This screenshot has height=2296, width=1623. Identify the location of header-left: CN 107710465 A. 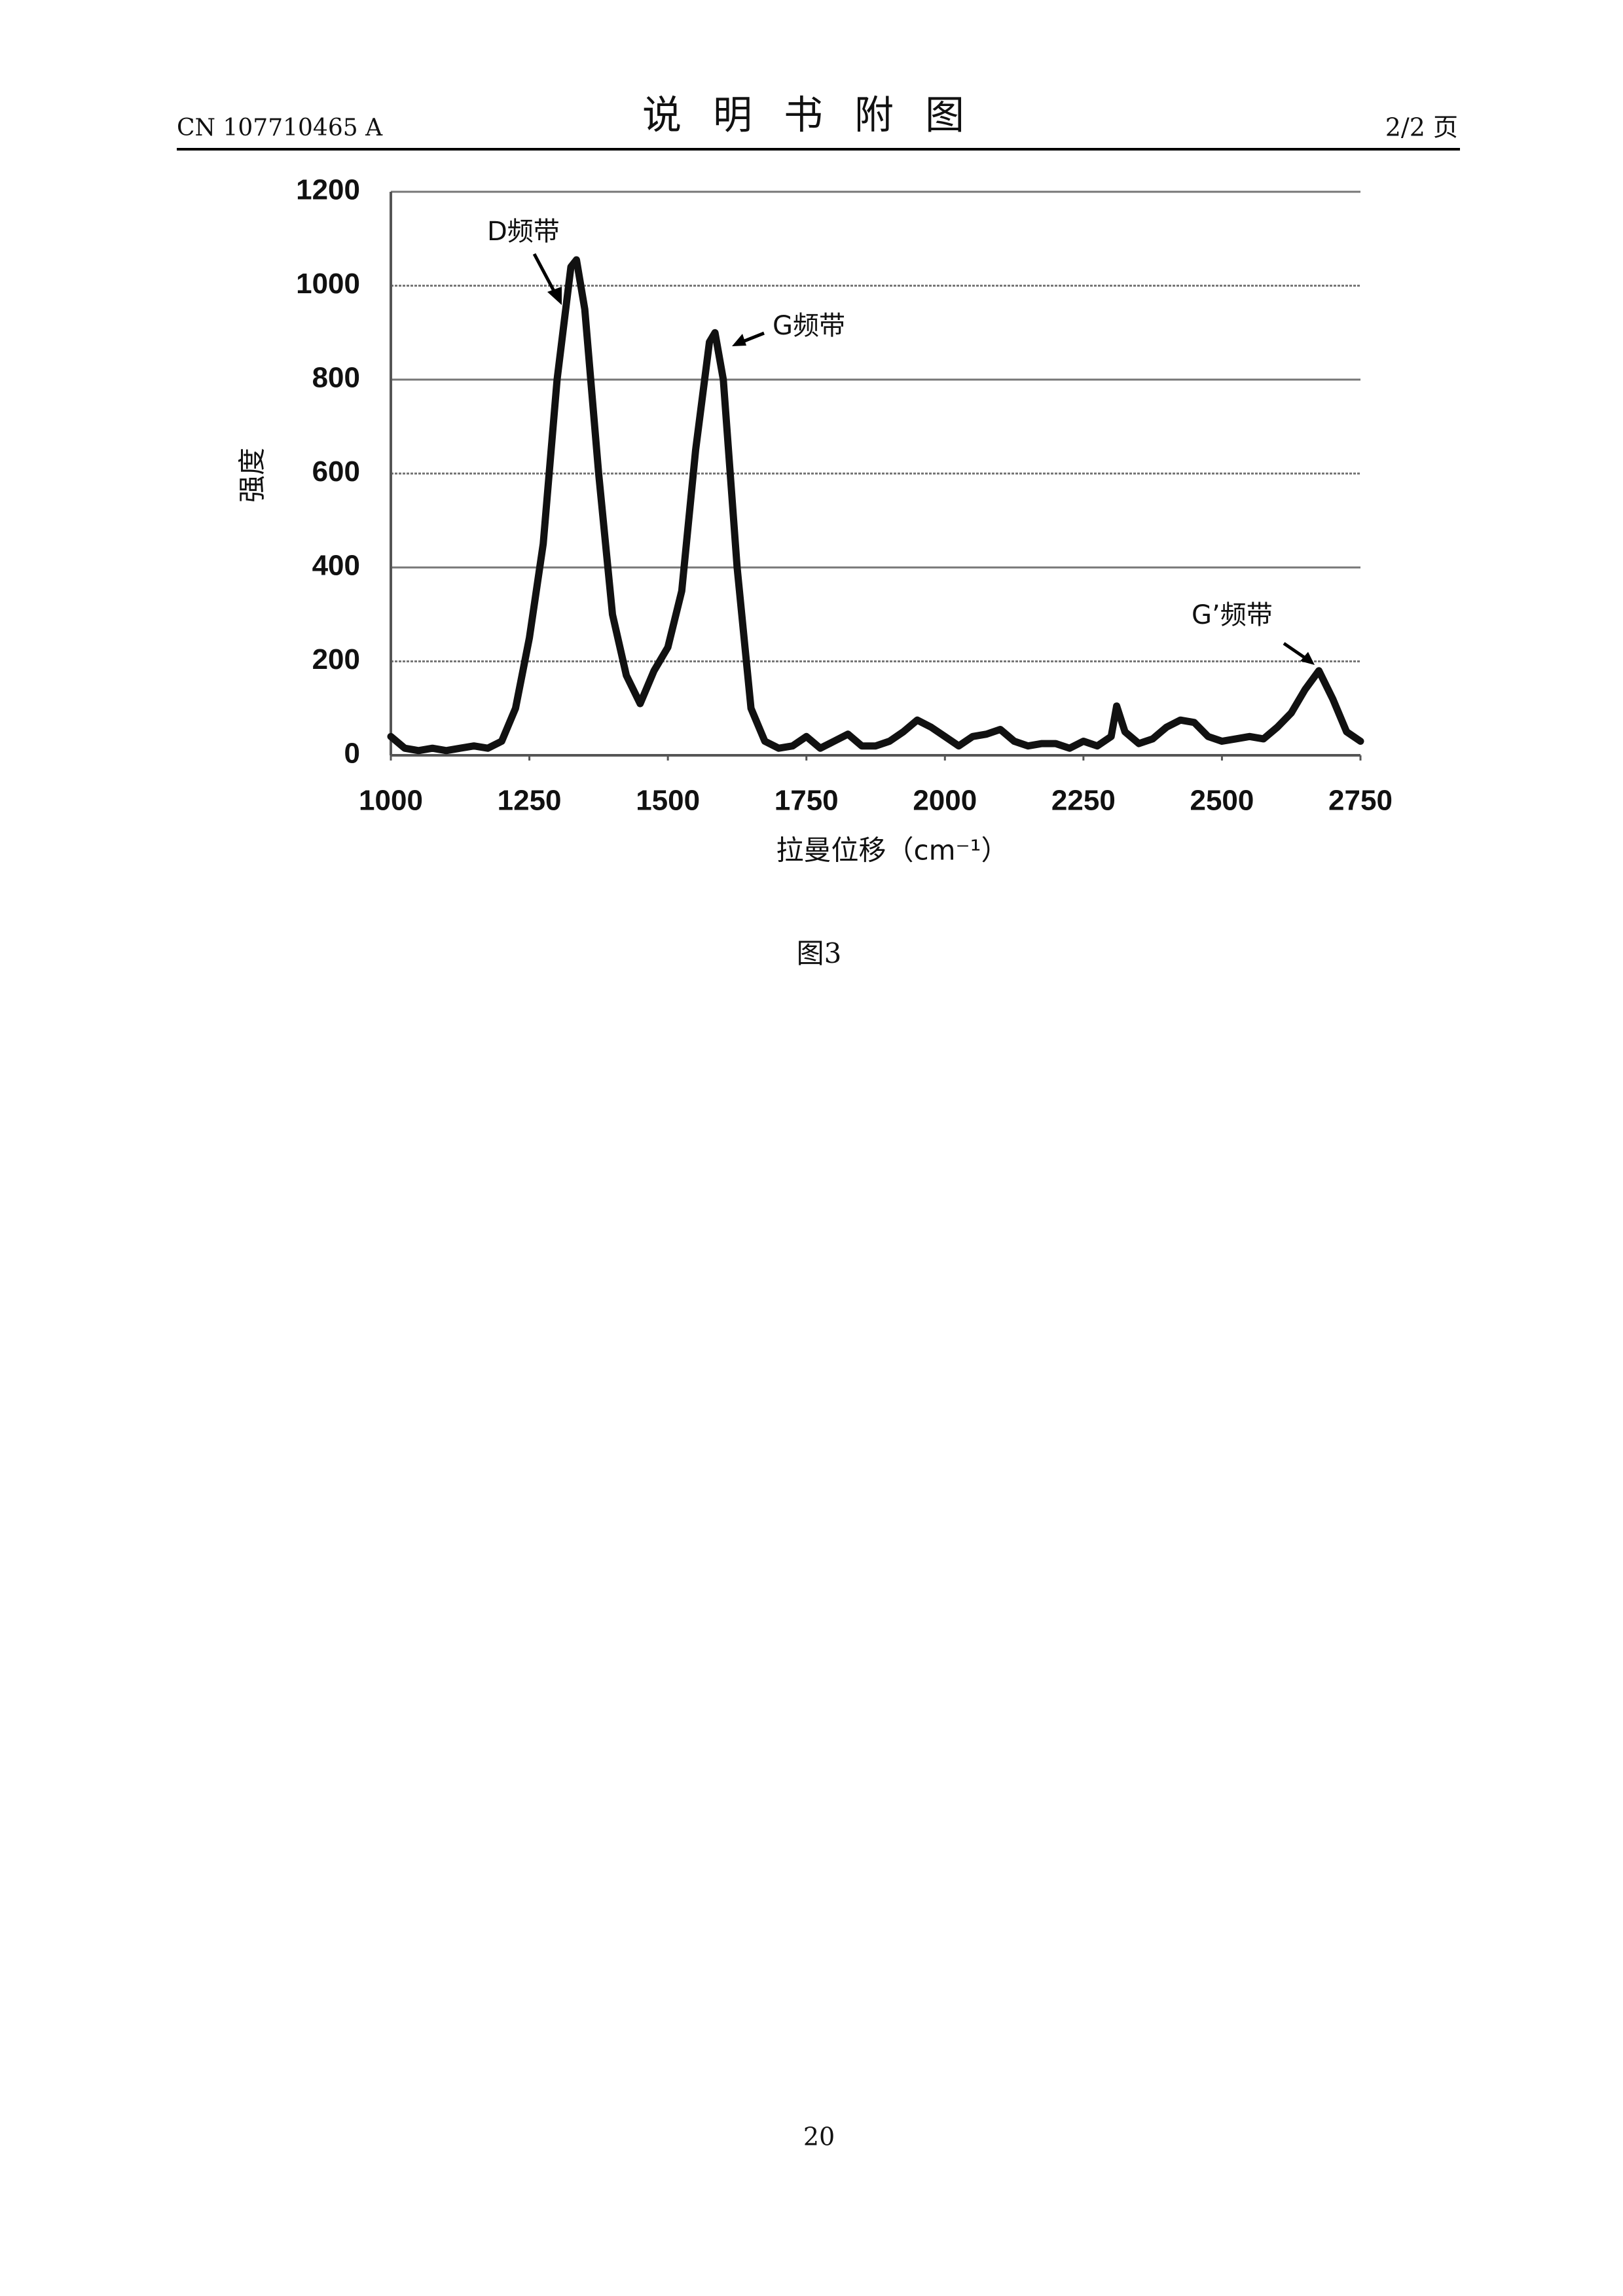
(280, 128).